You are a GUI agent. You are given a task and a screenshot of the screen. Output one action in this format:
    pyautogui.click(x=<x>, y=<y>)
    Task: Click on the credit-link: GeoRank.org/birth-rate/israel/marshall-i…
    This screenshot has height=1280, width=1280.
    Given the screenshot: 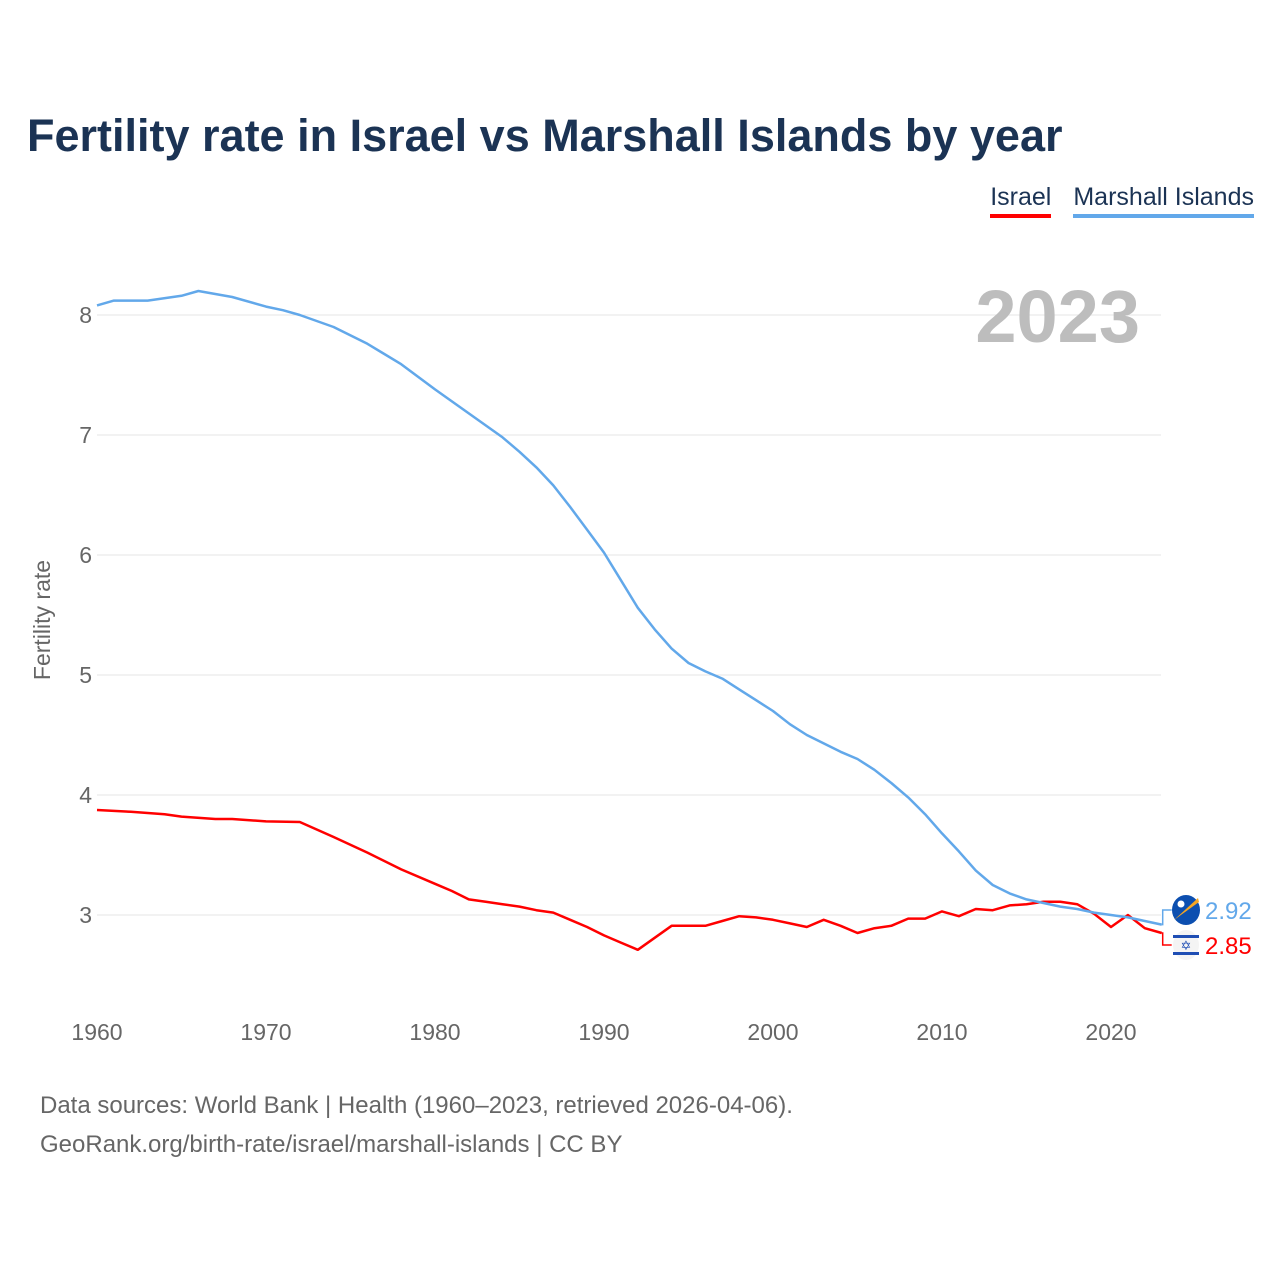 What is the action you would take?
    pyautogui.click(x=331, y=1144)
    